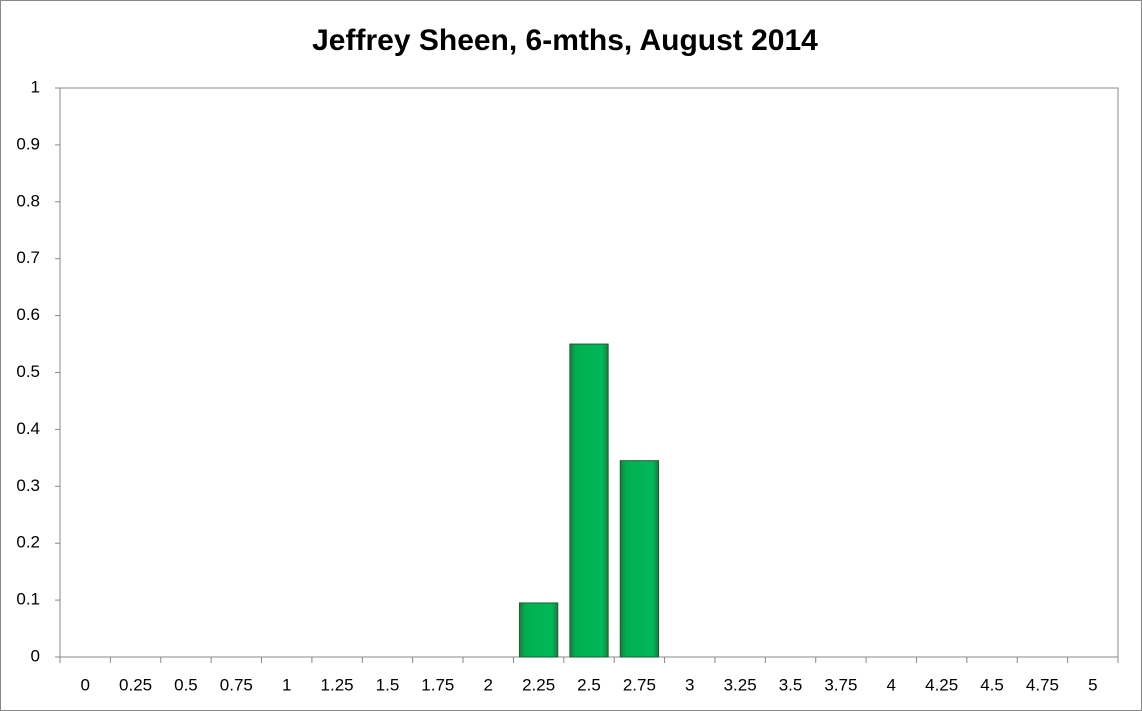 The width and height of the screenshot is (1142, 711). Describe the element at coordinates (941, 684) in the screenshot. I see `x-tick-label: 4.25` at that location.